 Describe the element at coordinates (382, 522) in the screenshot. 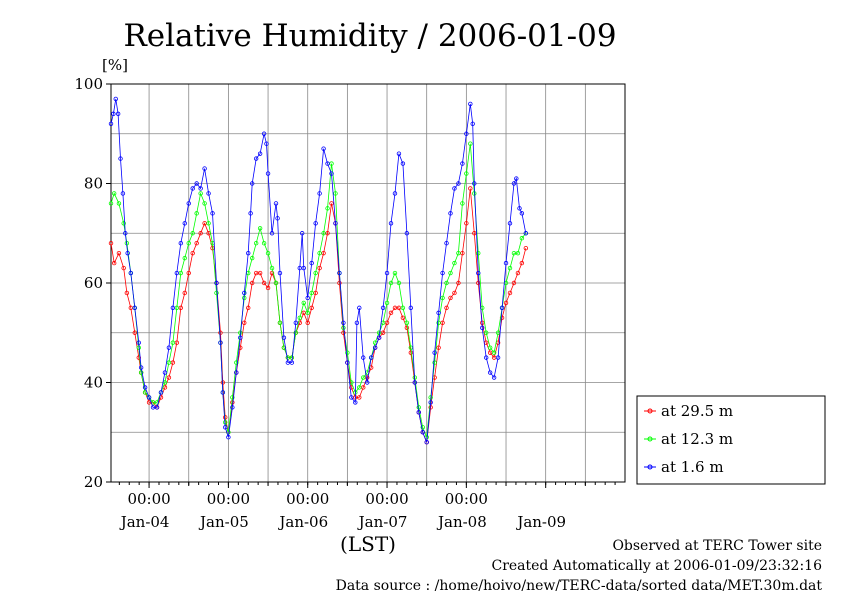

I see `x-date-label: Jan-07` at that location.